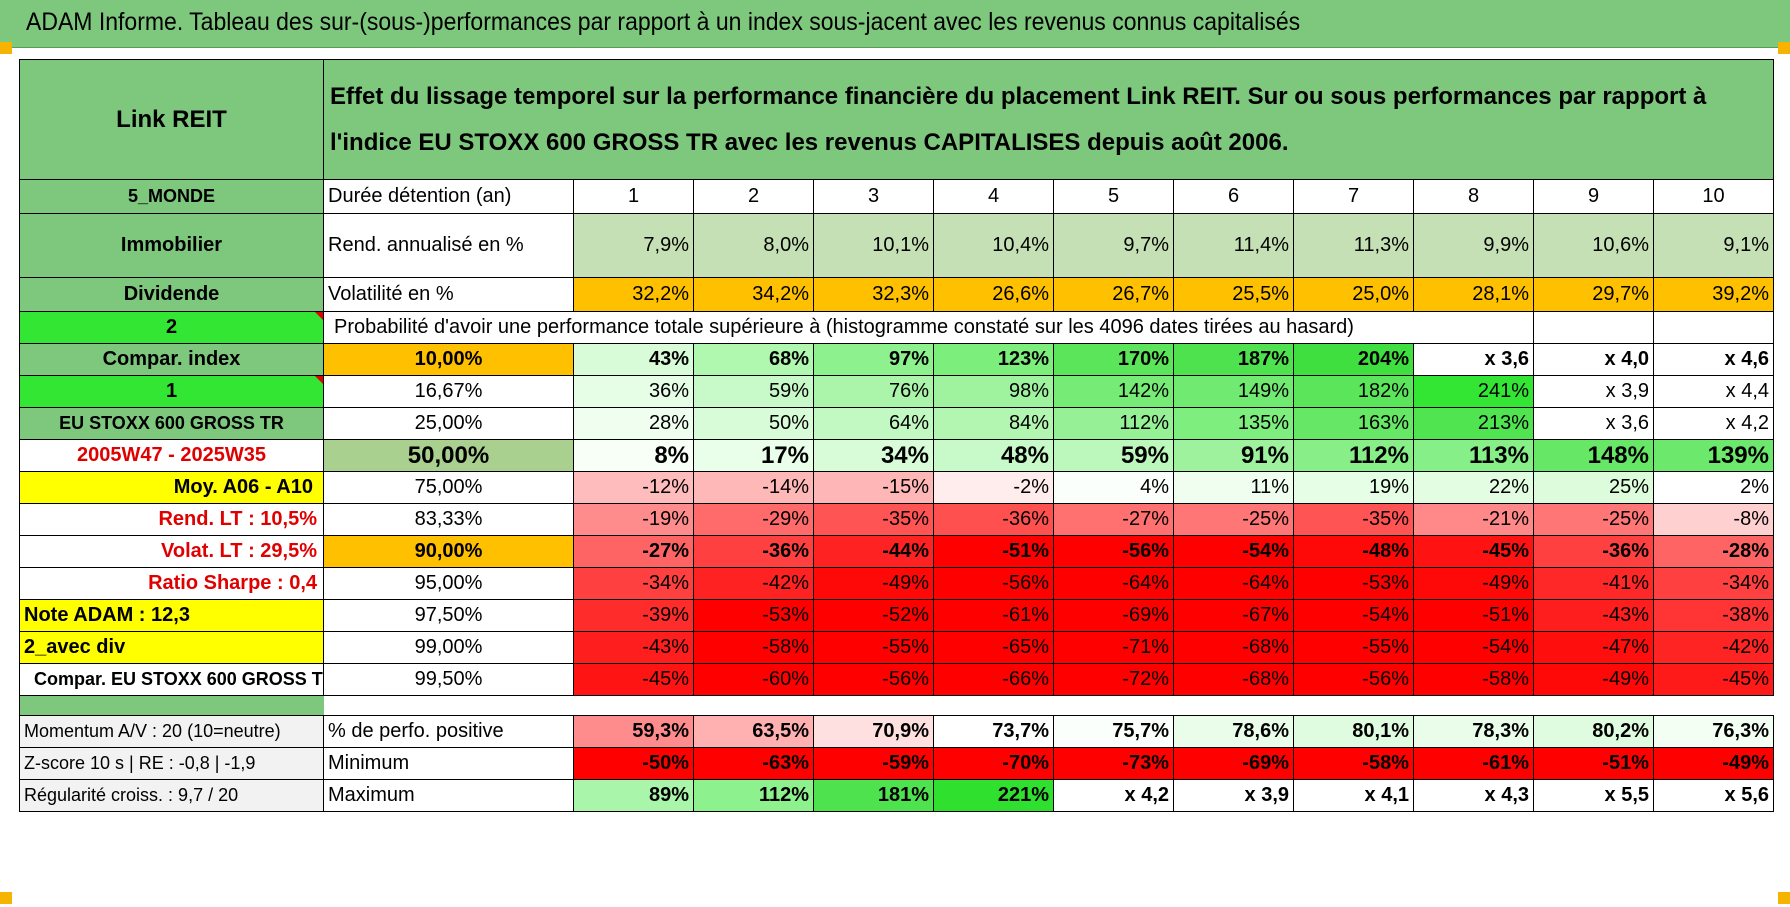 The height and width of the screenshot is (907, 1790). Describe the element at coordinates (171, 583) in the screenshot. I see `sharpe-label: Ratio Sharpe : 0,4` at that location.